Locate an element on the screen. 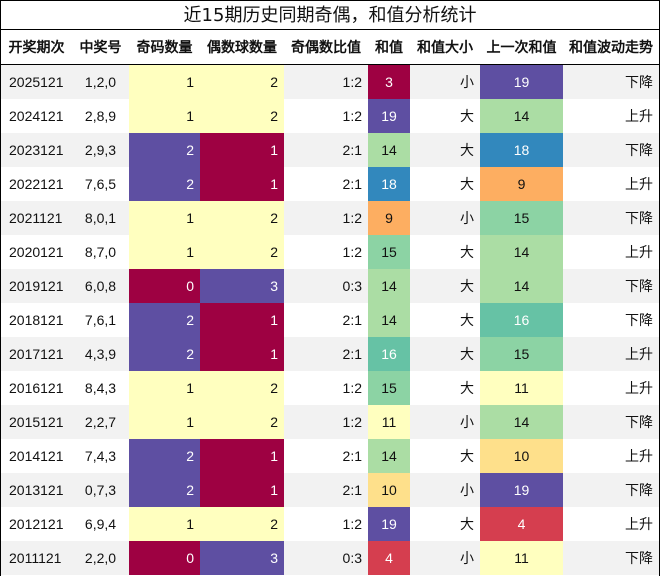  table-row: 2020121 8,7,0 1 2 1:2 15 大 14 上升 is located at coordinates (330, 252).